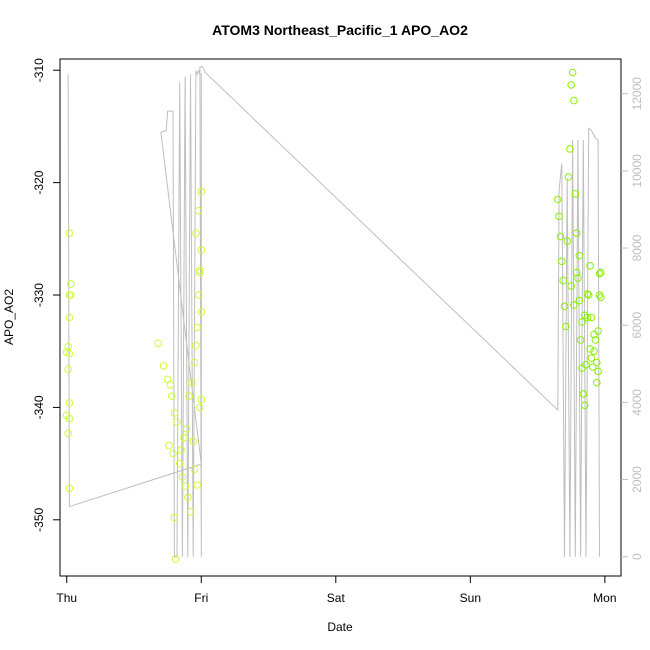  Describe the element at coordinates (637, 247) in the screenshot. I see `y2-tick-label-4: 8000` at that location.